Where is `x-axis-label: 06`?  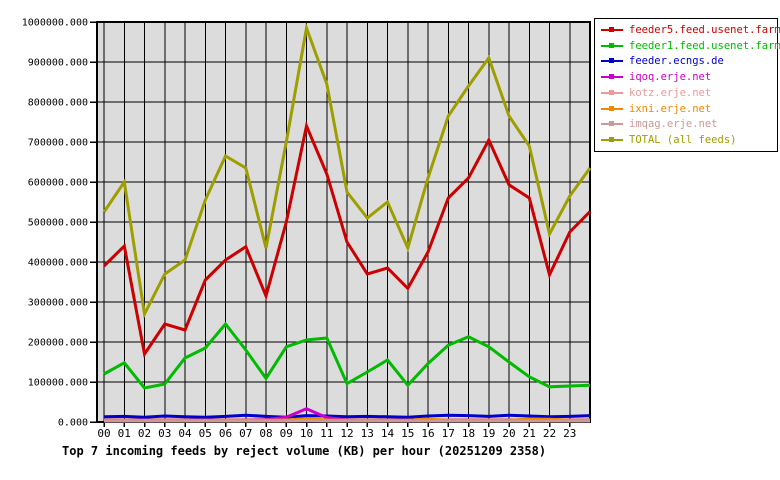
x-axis-label: 06 is located at coordinates (225, 433).